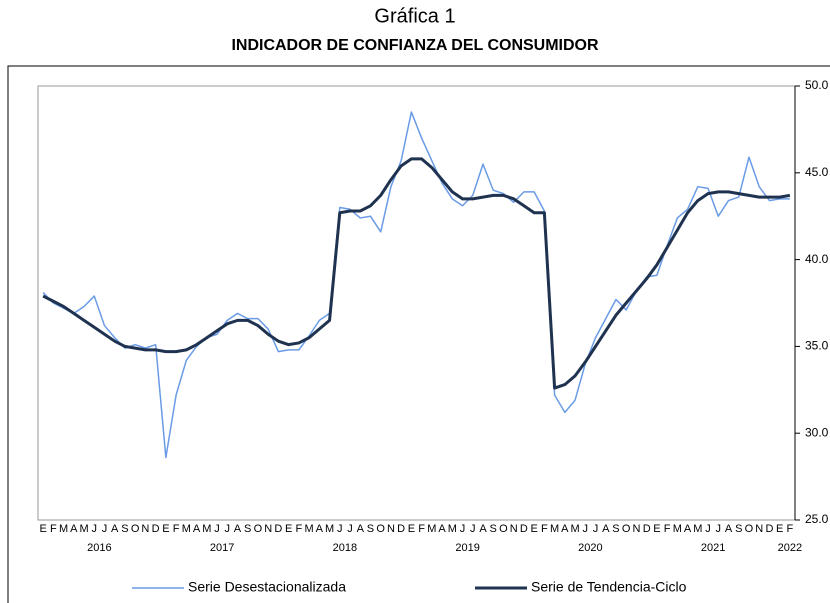 The height and width of the screenshot is (603, 830). What do you see at coordinates (99, 548) in the screenshot?
I see `year-label: 2016` at bounding box center [99, 548].